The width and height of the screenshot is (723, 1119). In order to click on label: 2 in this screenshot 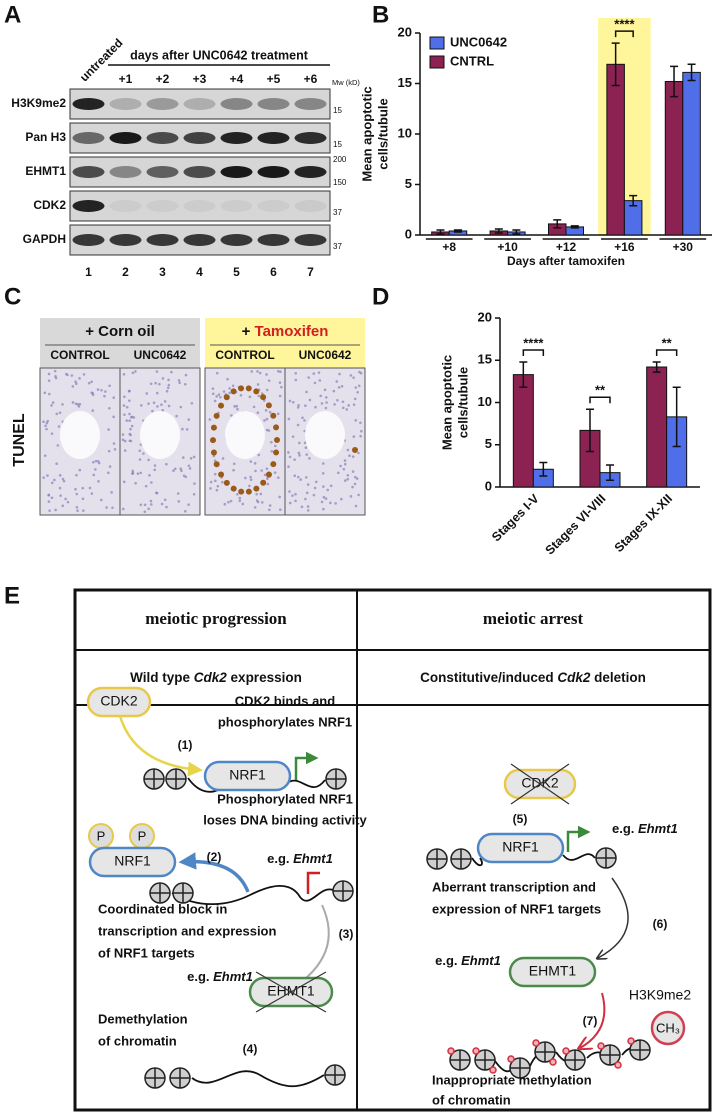, I will do `click(125, 272)`.